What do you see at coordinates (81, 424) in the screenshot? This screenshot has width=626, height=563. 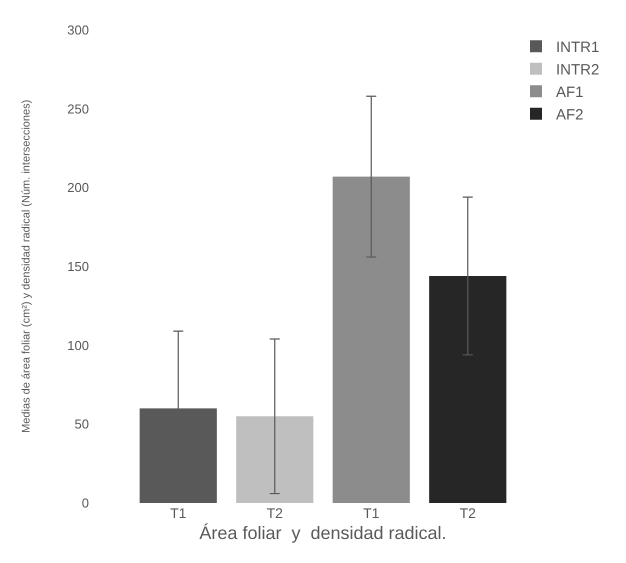 I see `y-tick-label: 50` at bounding box center [81, 424].